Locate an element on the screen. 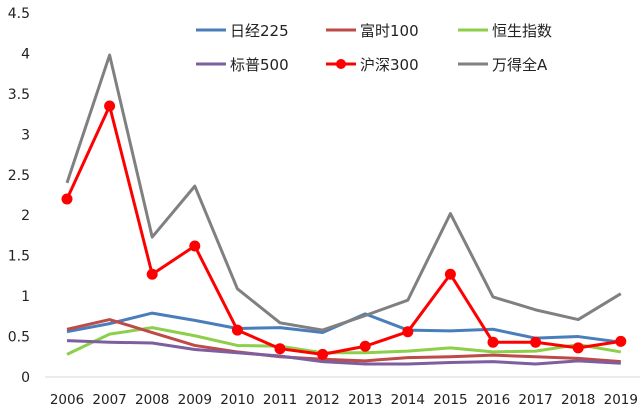  legend-label: 恒生指数 is located at coordinates (522, 31).